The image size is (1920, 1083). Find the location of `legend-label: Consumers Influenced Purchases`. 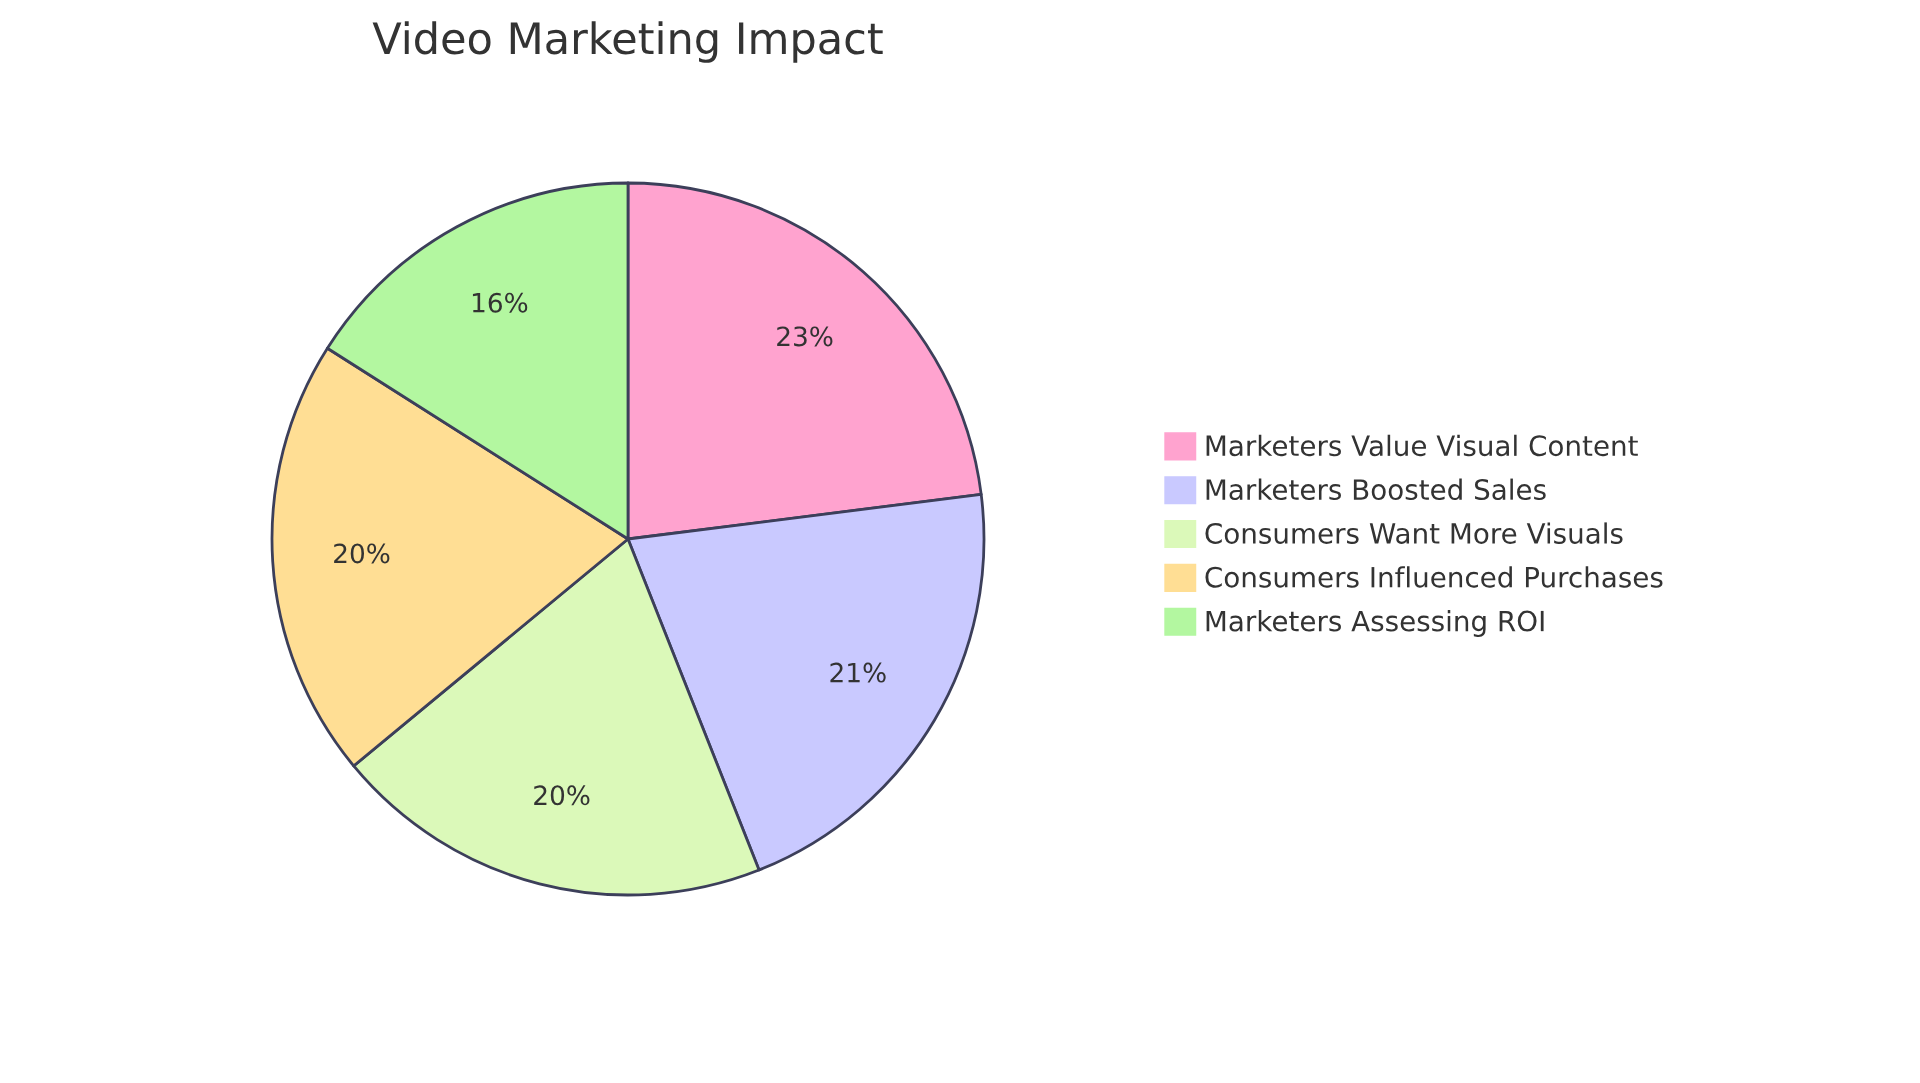

legend-label: Consumers Influenced Purchases is located at coordinates (1434, 577).